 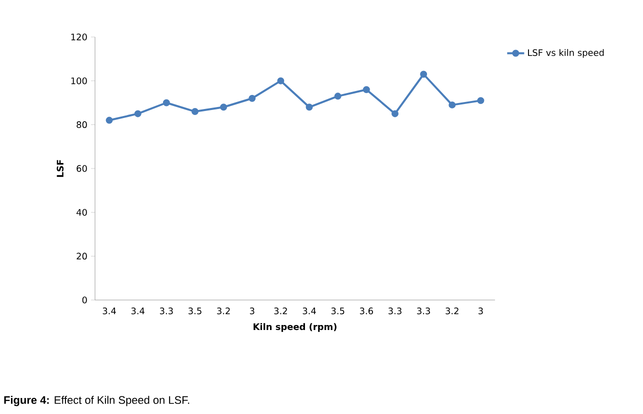 What do you see at coordinates (366, 311) in the screenshot?
I see `x-tick-label: 3.6` at bounding box center [366, 311].